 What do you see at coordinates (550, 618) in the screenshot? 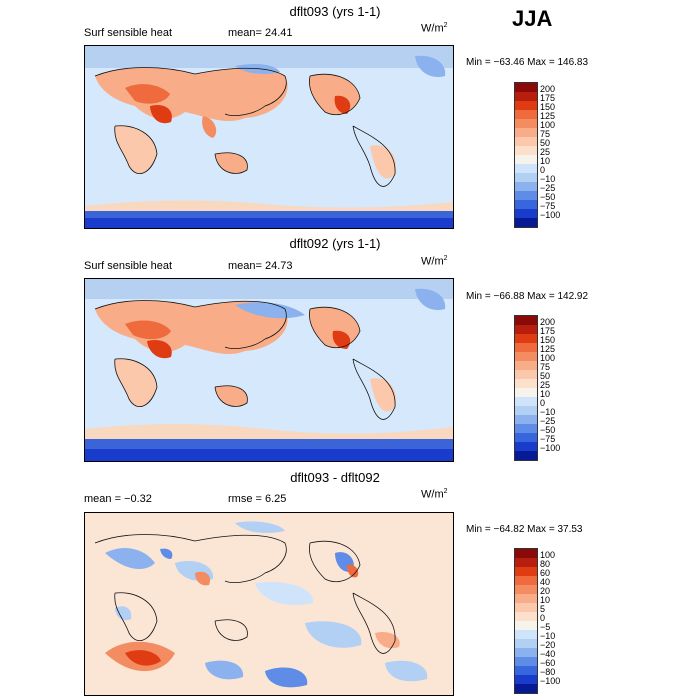
I see `panel-3-colorbar-labels: 100 80 60 40 20 10 5 0 −5 −10 −20 −40 −60 −80 −100` at bounding box center [550, 618].